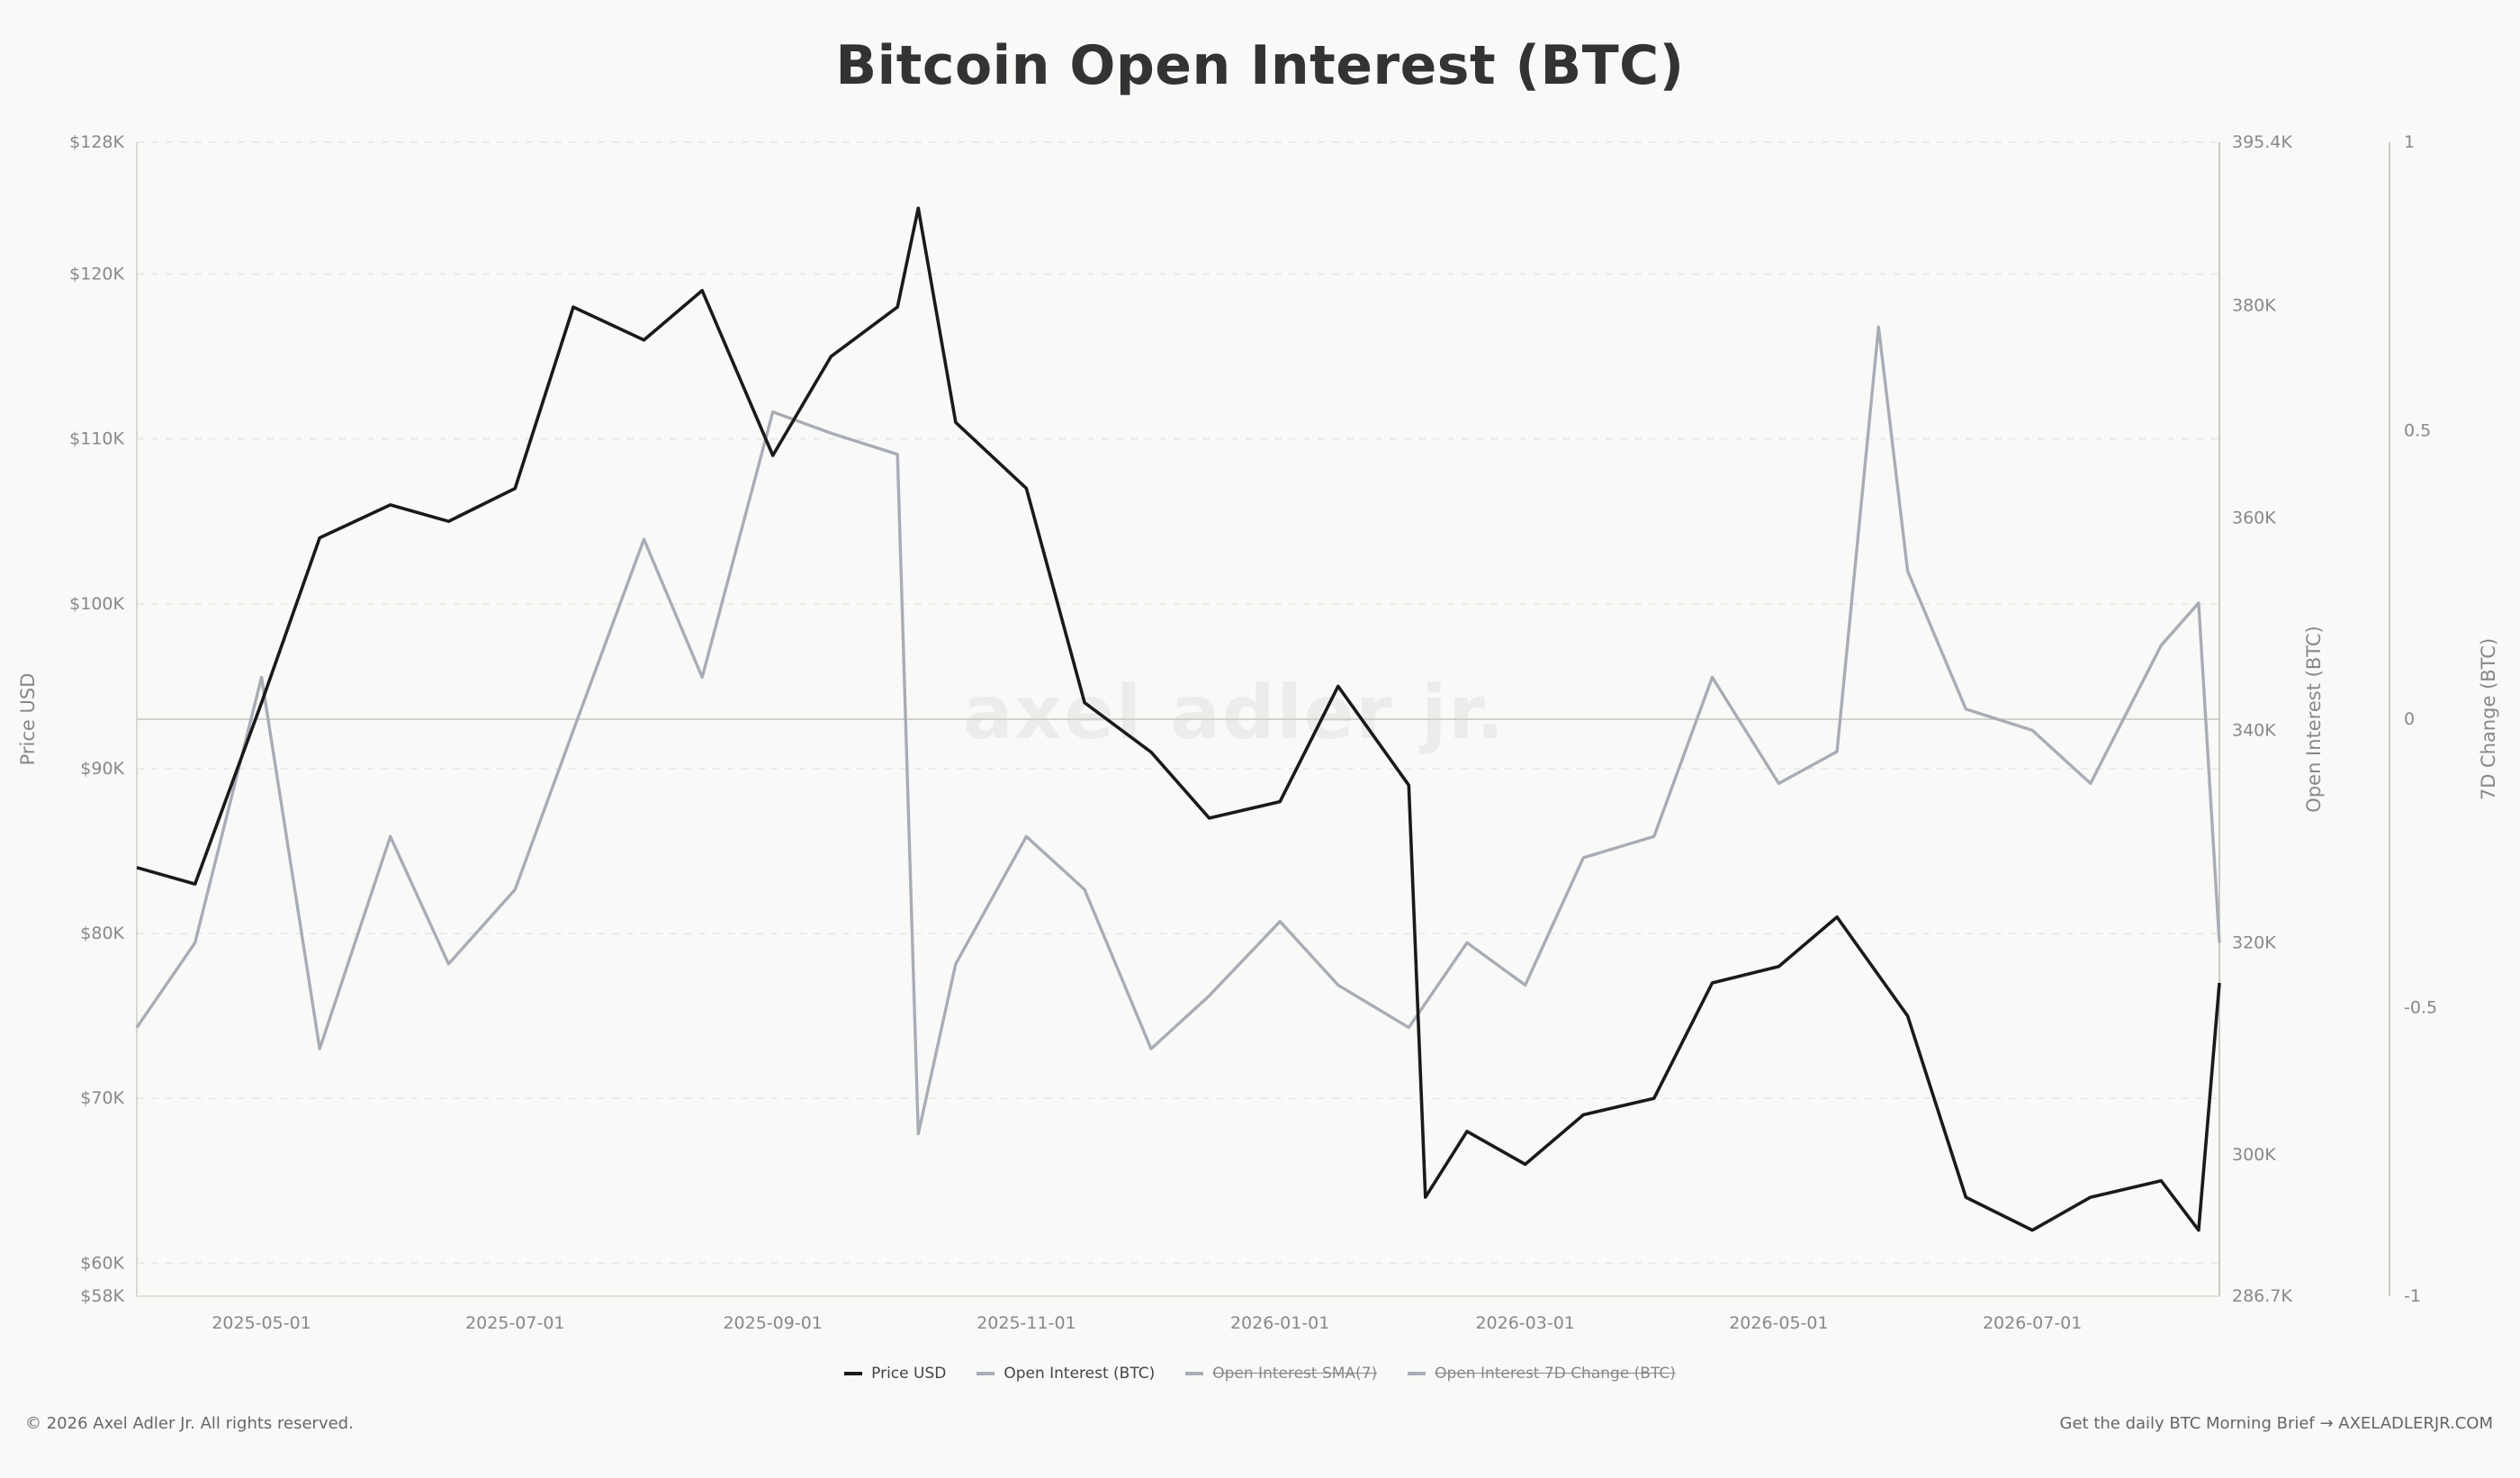 Image resolution: width=2520 pixels, height=1478 pixels. Describe the element at coordinates (1295, 1374) in the screenshot. I see `legend-label: Open Interest SMA(7)` at that location.